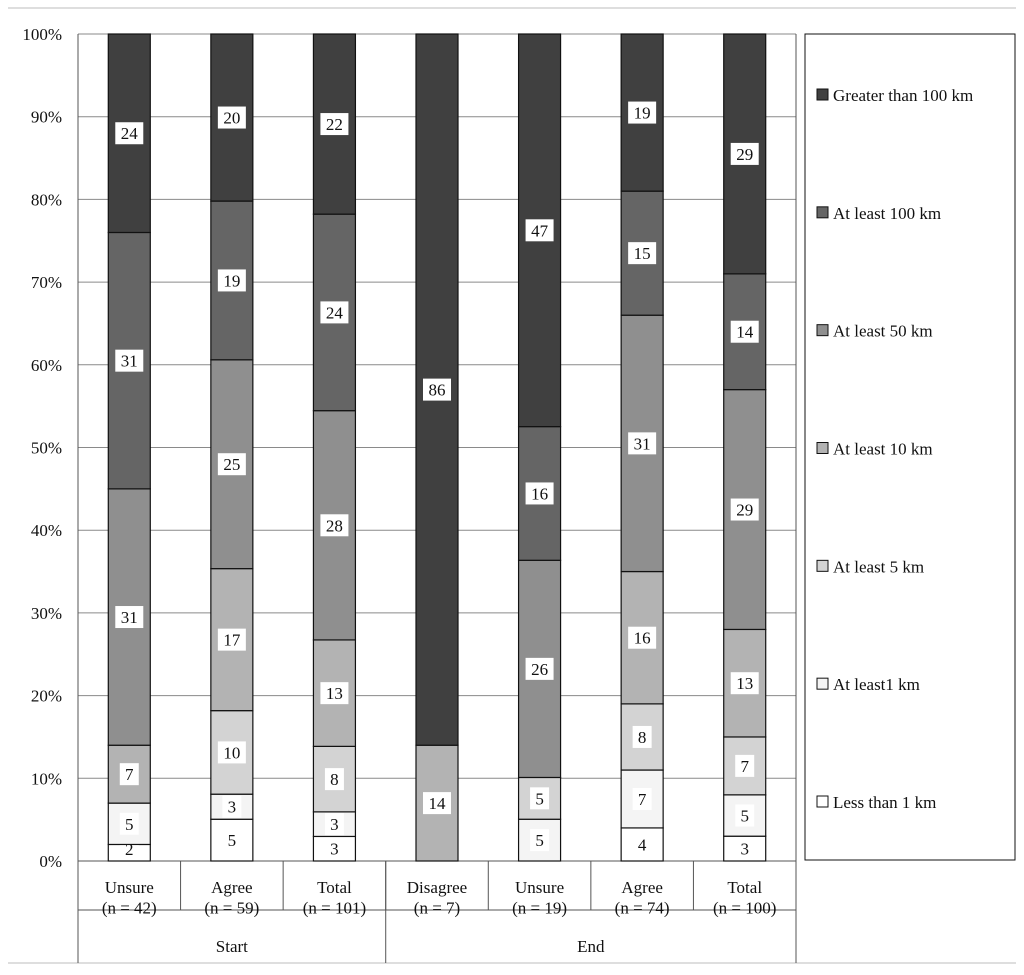 Image resolution: width=1024 pixels, height=975 pixels. Describe the element at coordinates (884, 802) in the screenshot. I see `legend-label: Less than 1 km` at that location.